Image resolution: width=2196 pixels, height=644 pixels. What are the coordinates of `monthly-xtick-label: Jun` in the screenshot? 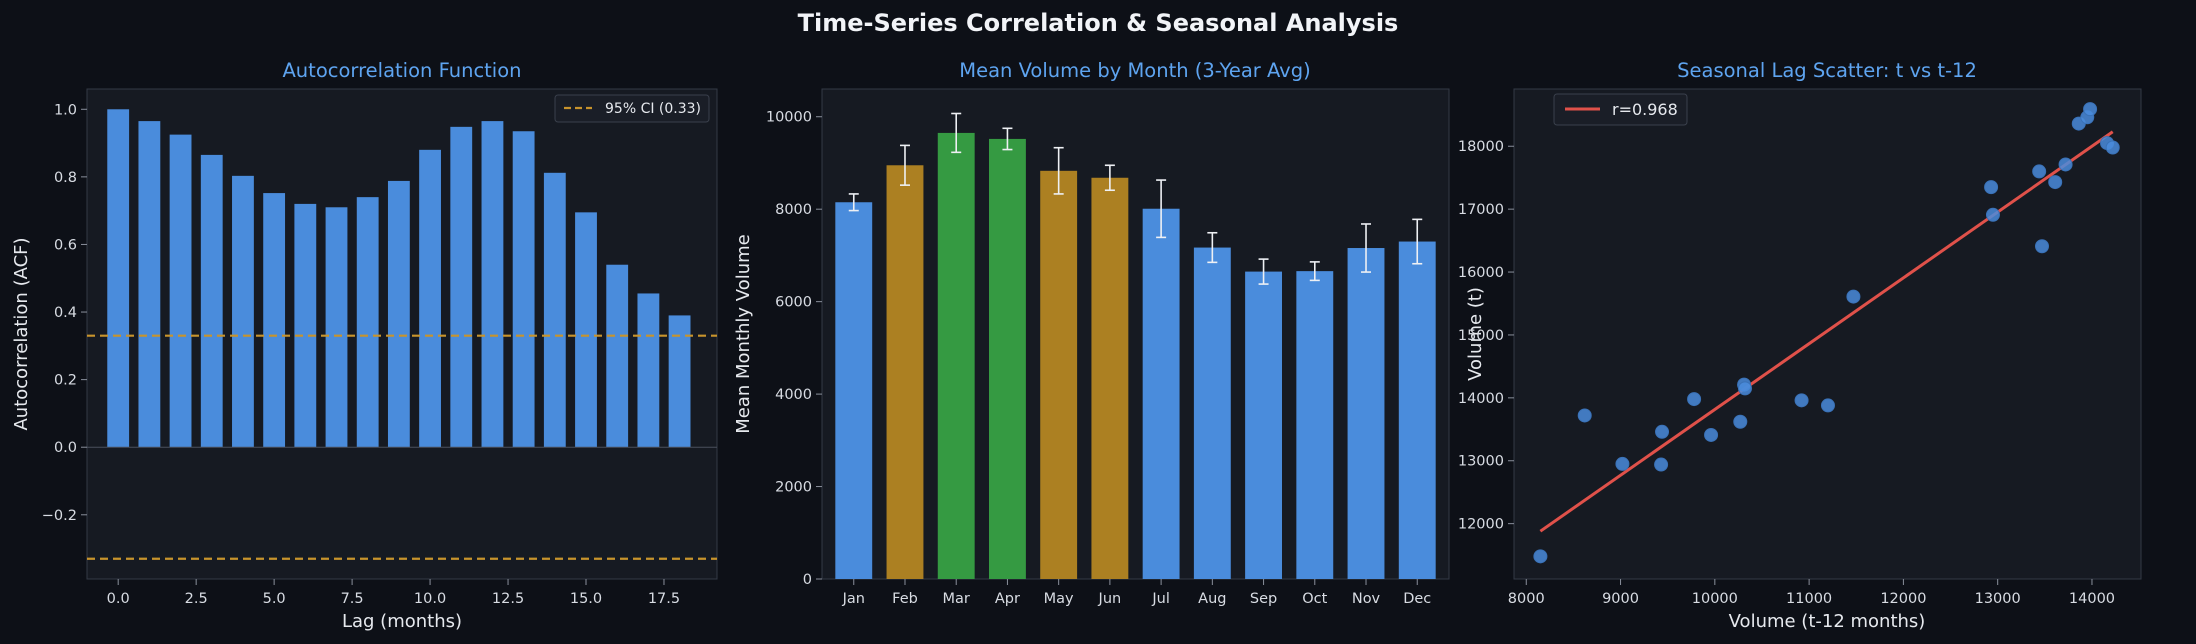 It's located at (1110, 599).